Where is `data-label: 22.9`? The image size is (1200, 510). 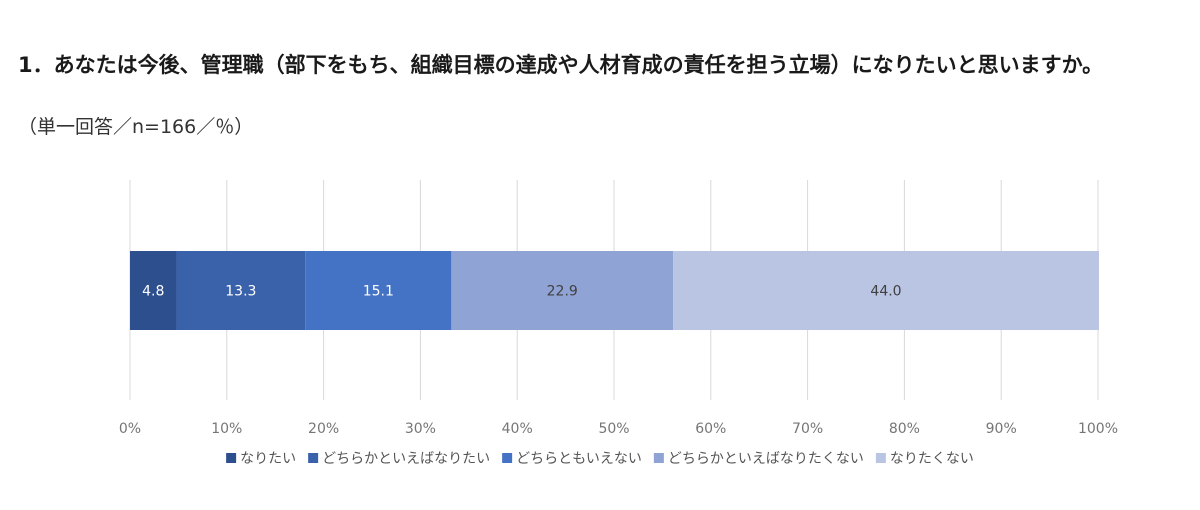 data-label: 22.9 is located at coordinates (562, 292).